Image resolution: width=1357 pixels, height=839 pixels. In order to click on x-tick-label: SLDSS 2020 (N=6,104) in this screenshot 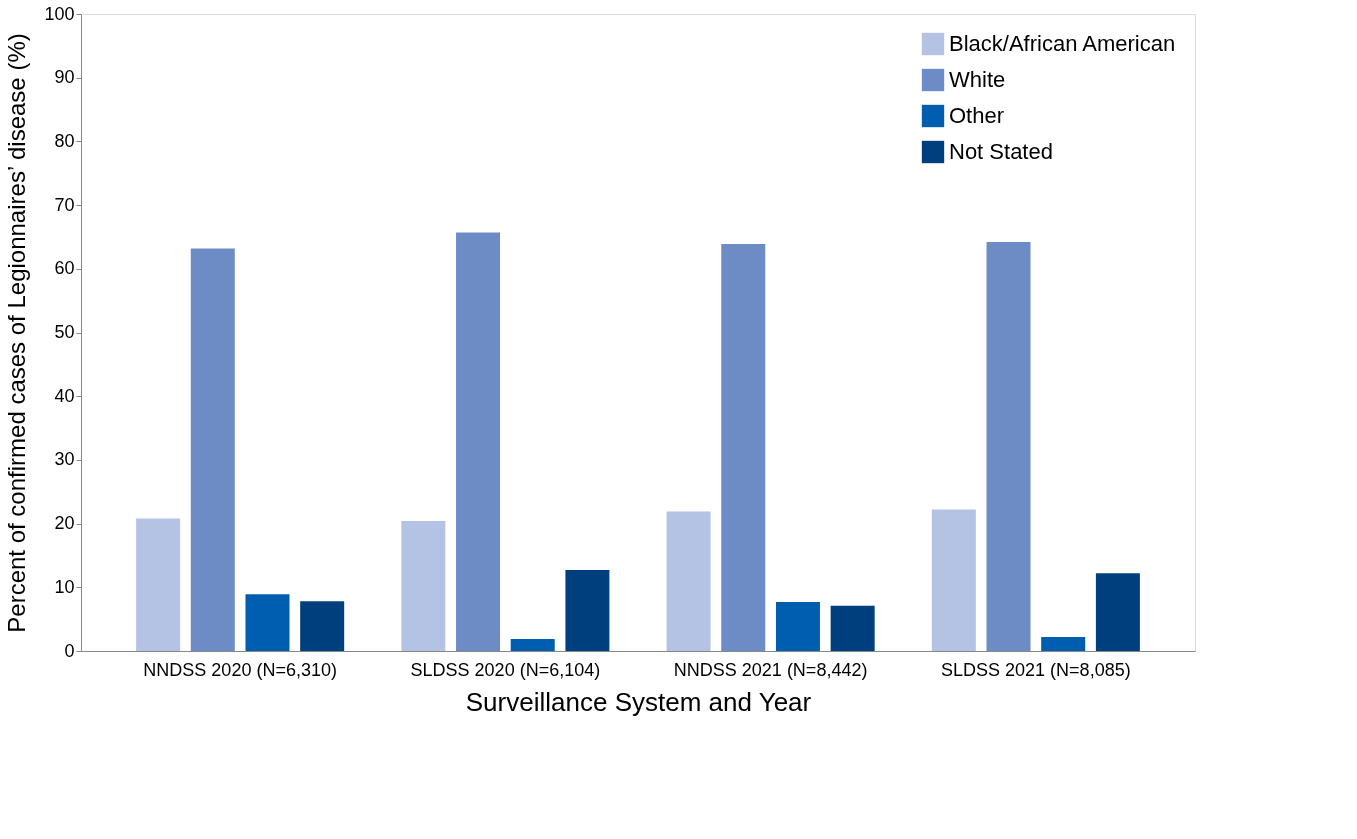, I will do `click(505, 669)`.